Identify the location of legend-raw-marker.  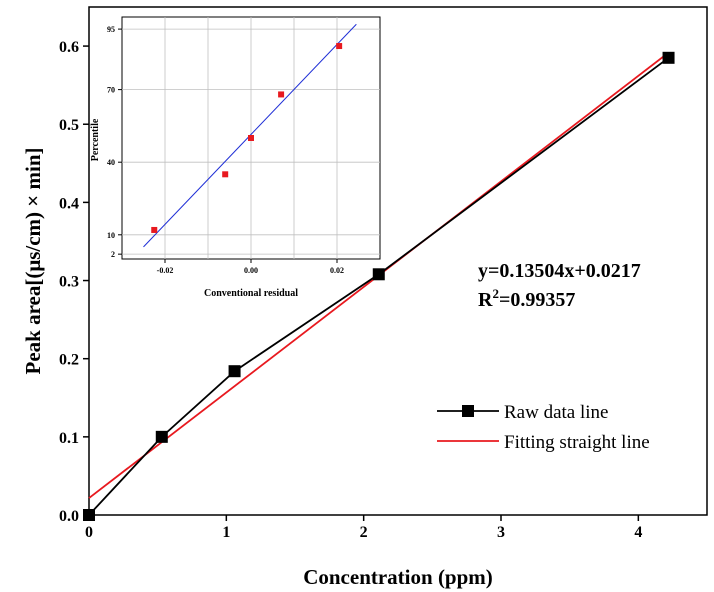
(468, 411).